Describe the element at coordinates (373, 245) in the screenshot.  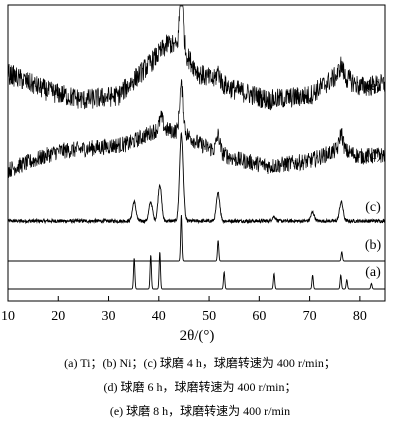
I see `curve-label-b: (b)` at that location.